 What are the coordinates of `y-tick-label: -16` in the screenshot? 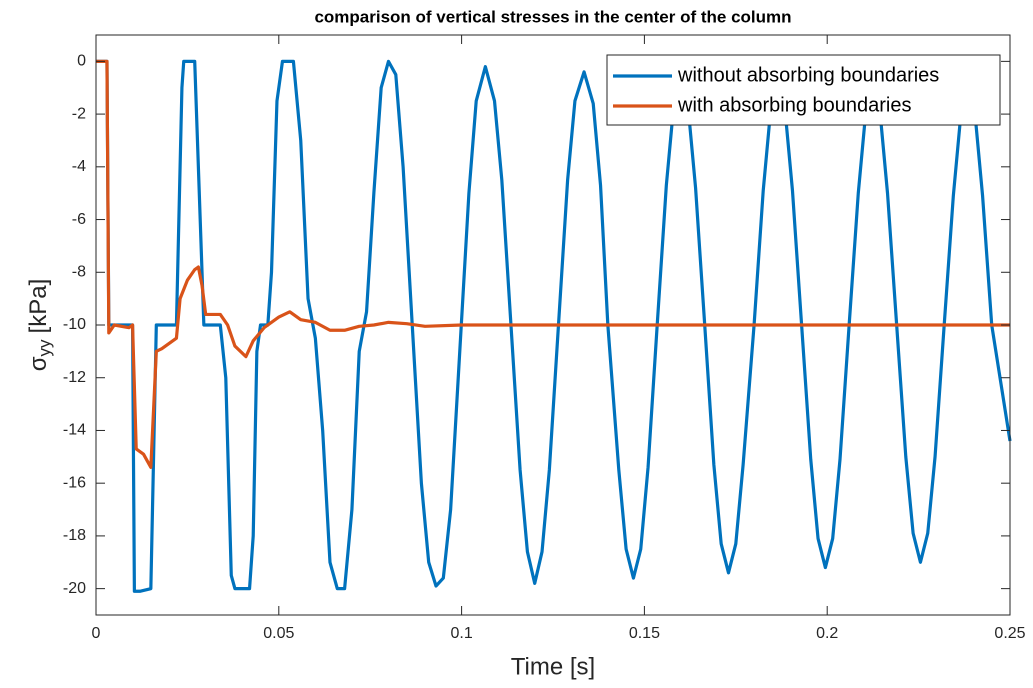 It's located at (74, 482).